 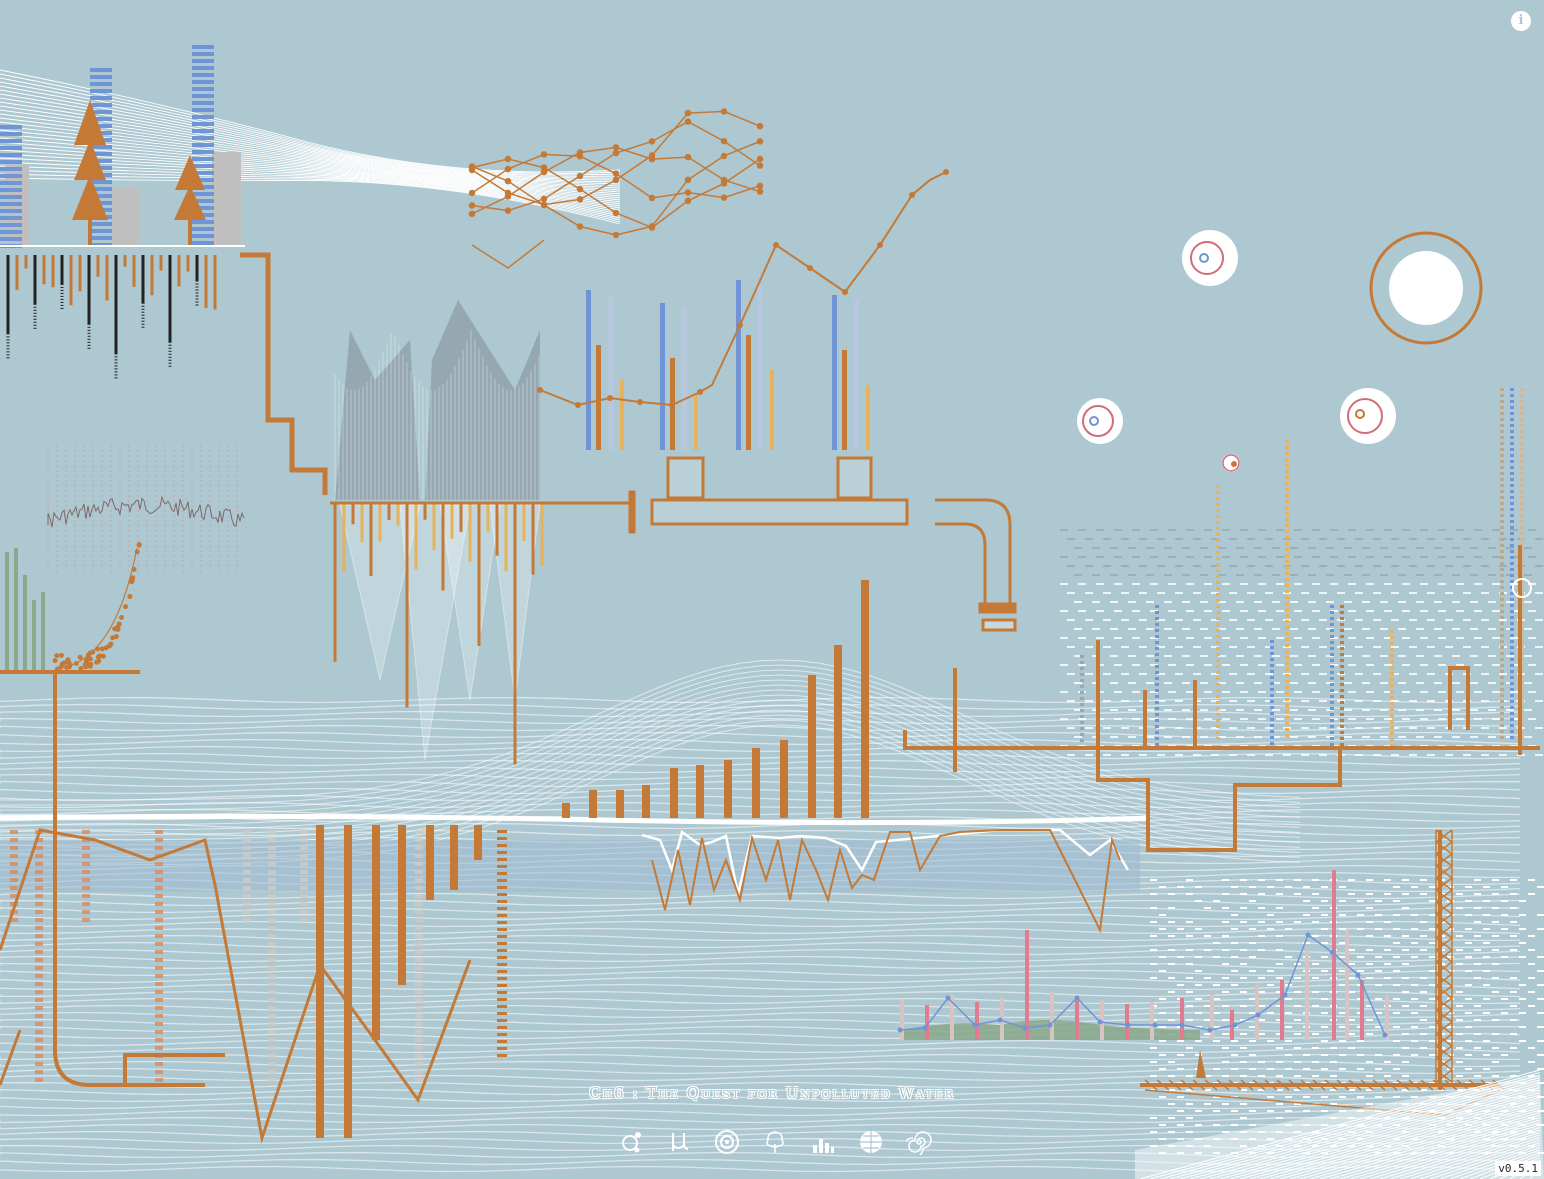 What do you see at coordinates (673, 544) in the screenshot?
I see `pipe-network-middle` at bounding box center [673, 544].